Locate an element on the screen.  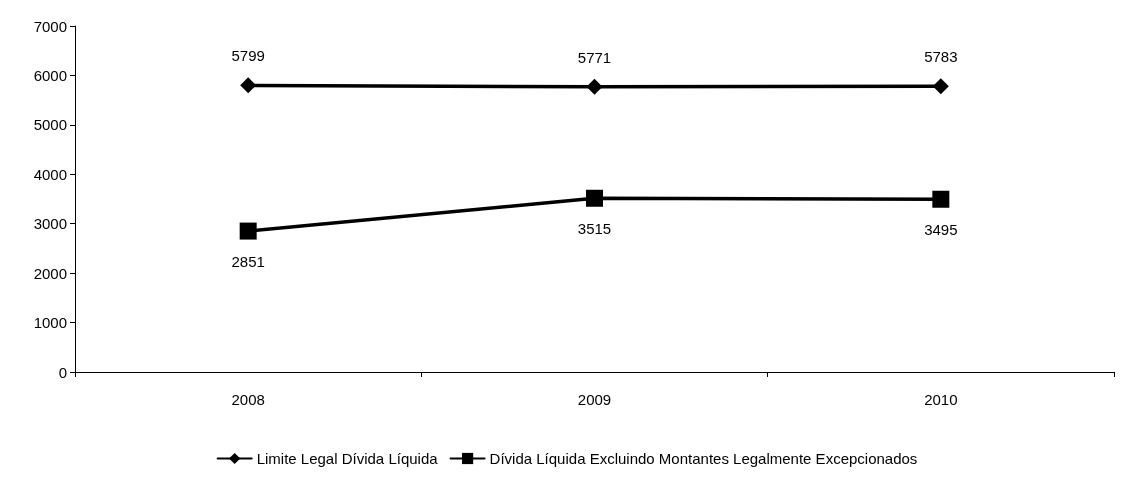
data-label: 5783 is located at coordinates (941, 57).